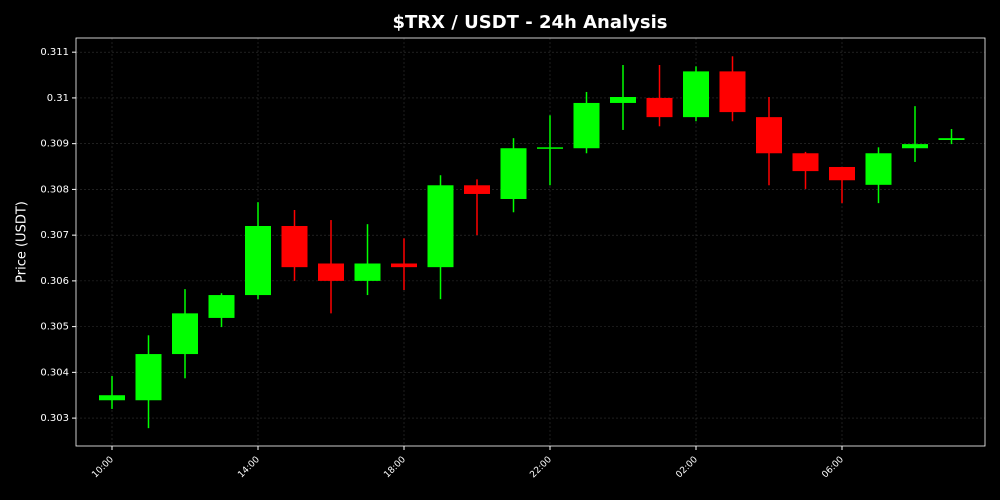 The width and height of the screenshot is (1000, 500). Describe the element at coordinates (54, 52) in the screenshot. I see `y-tick-label: 0.311` at that location.